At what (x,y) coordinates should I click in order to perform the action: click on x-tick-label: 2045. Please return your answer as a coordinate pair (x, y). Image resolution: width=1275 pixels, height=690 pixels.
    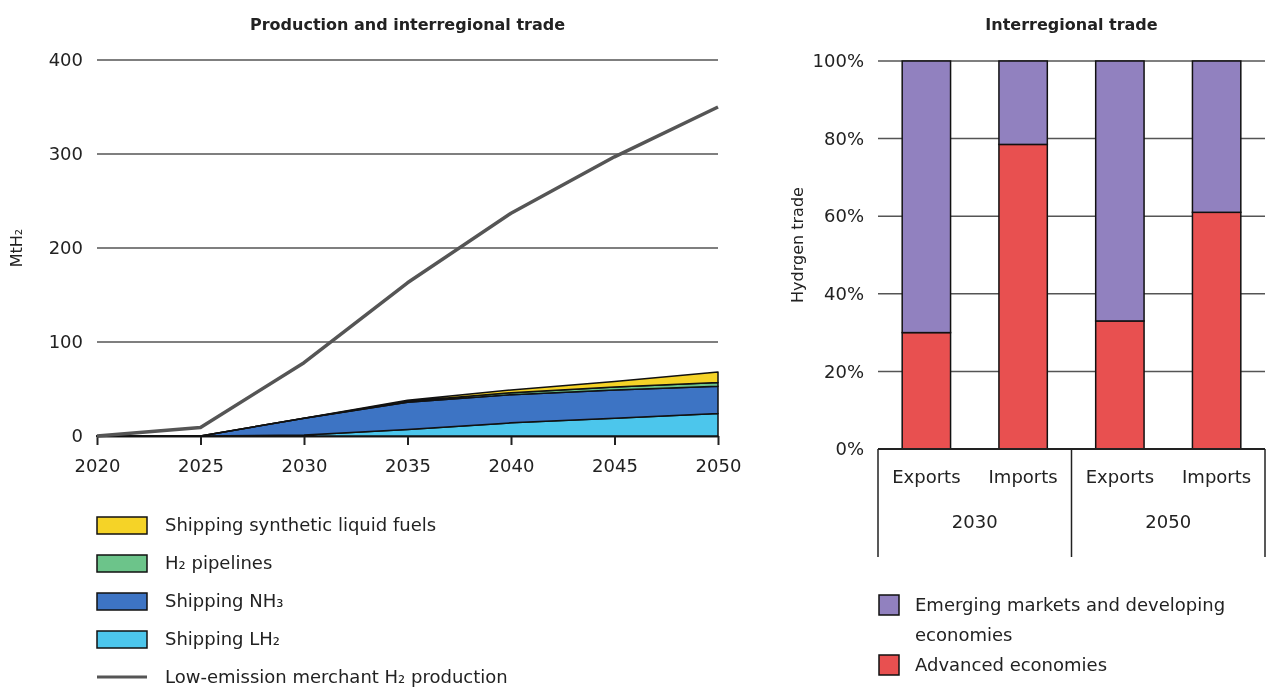
    Looking at the image, I should click on (615, 465).